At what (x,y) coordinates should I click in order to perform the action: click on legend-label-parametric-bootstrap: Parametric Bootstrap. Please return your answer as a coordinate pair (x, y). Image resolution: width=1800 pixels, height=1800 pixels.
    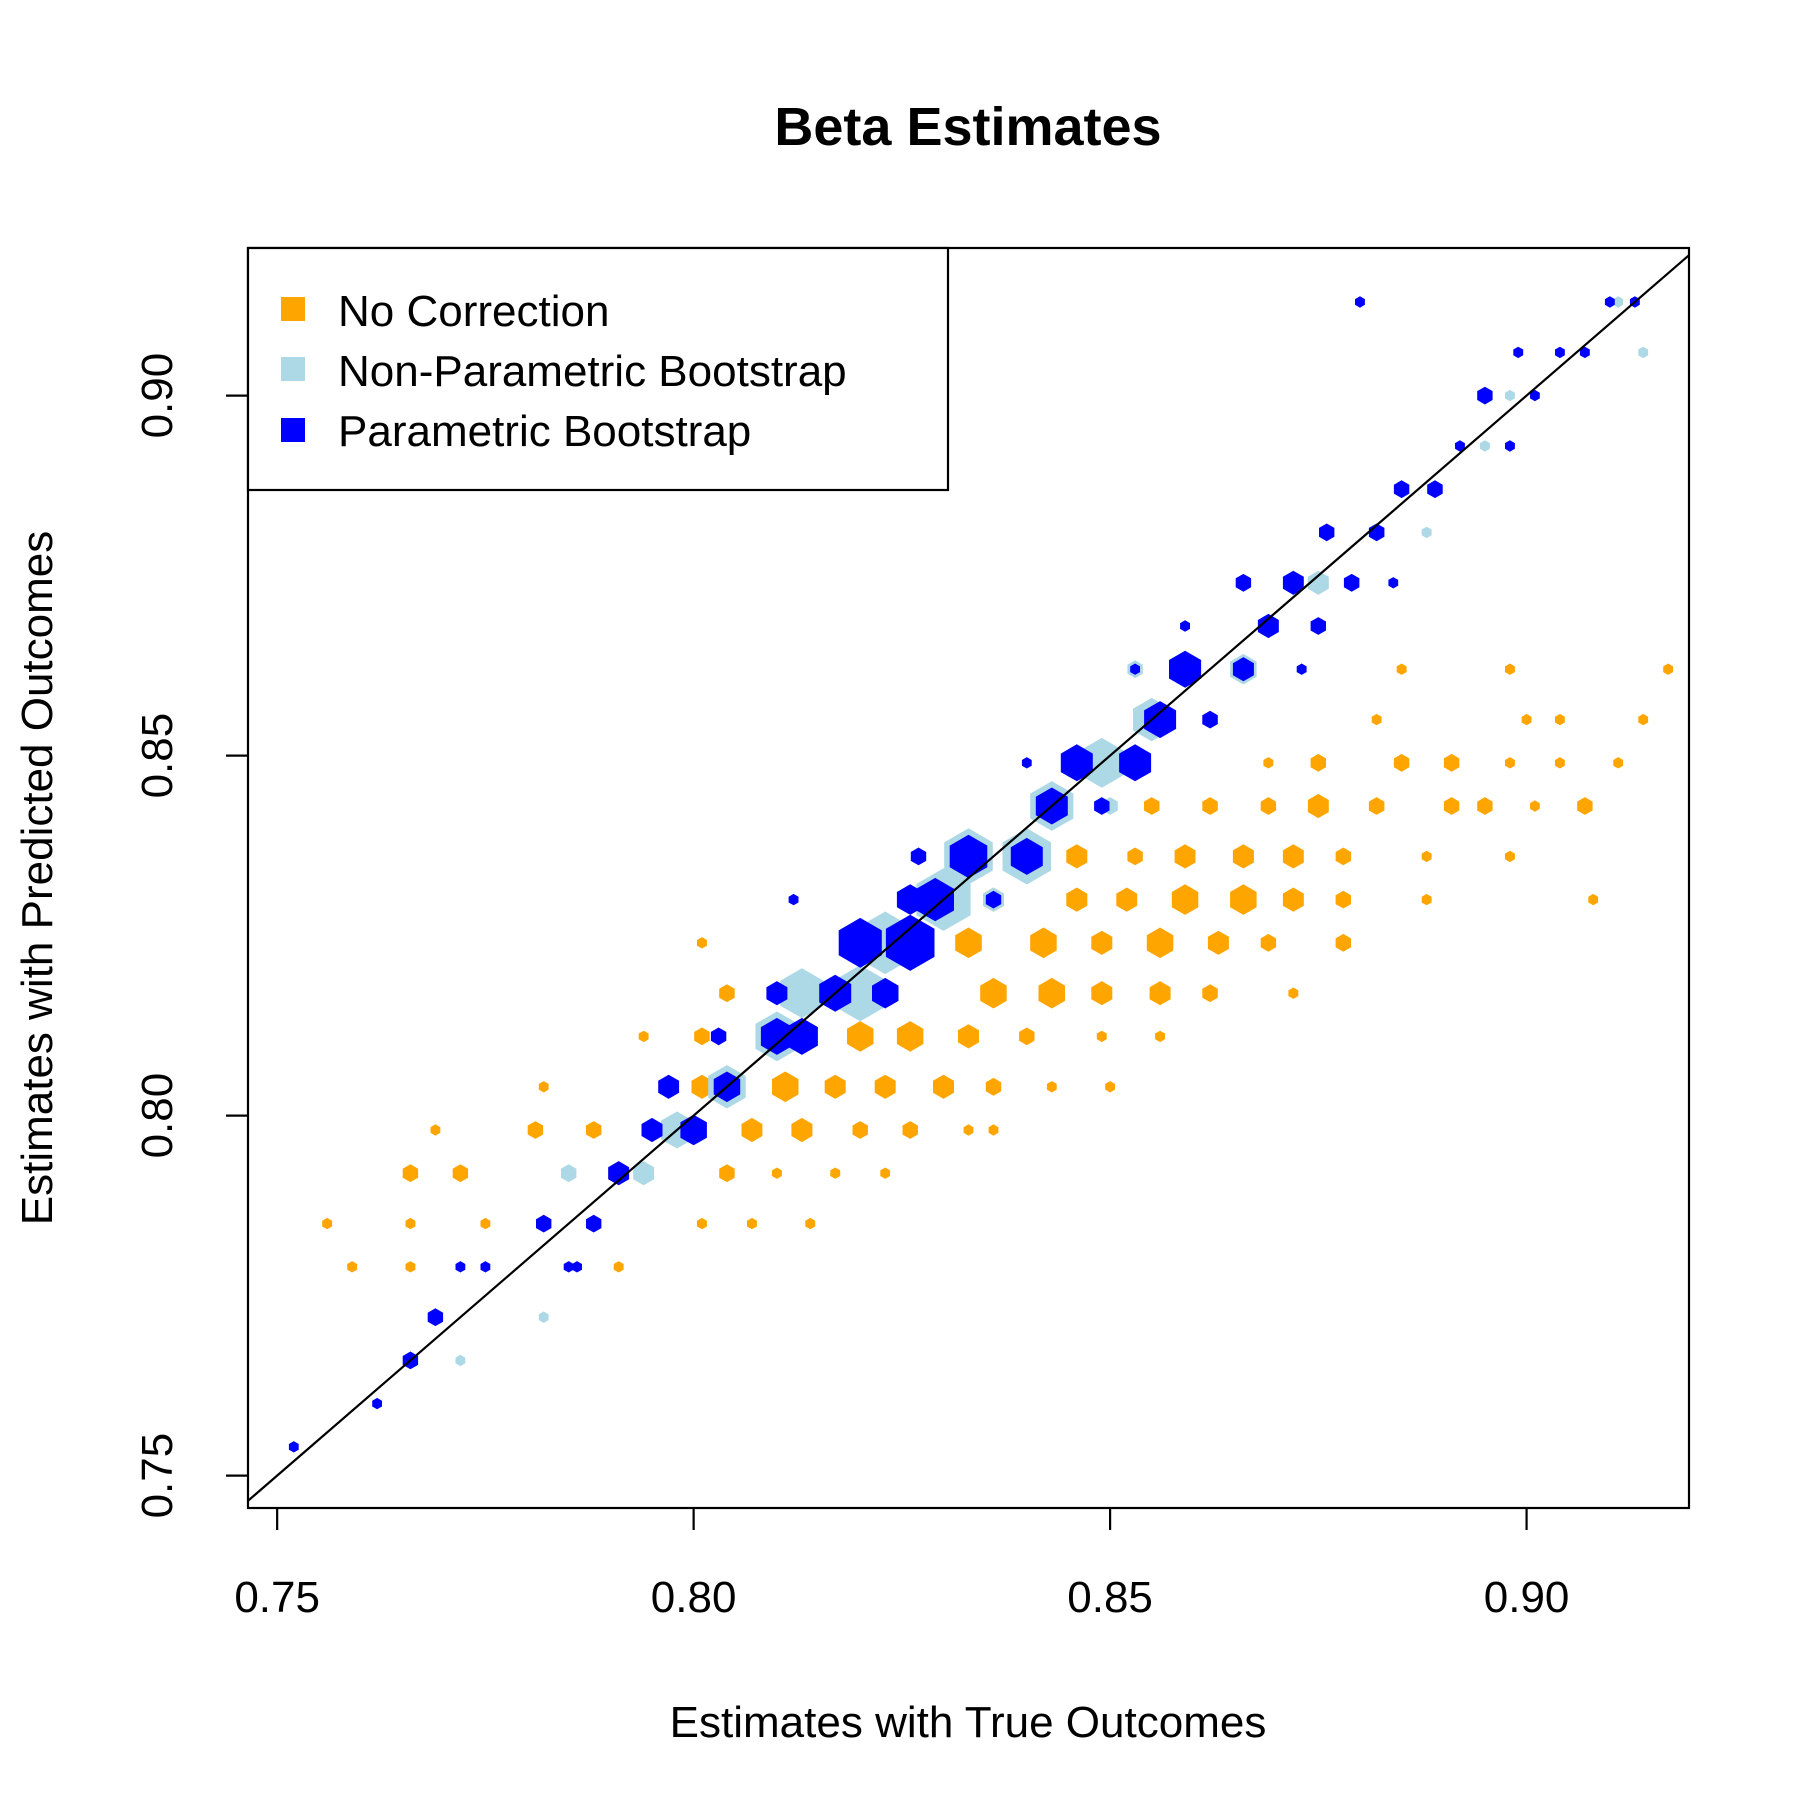
    Looking at the image, I should click on (544, 431).